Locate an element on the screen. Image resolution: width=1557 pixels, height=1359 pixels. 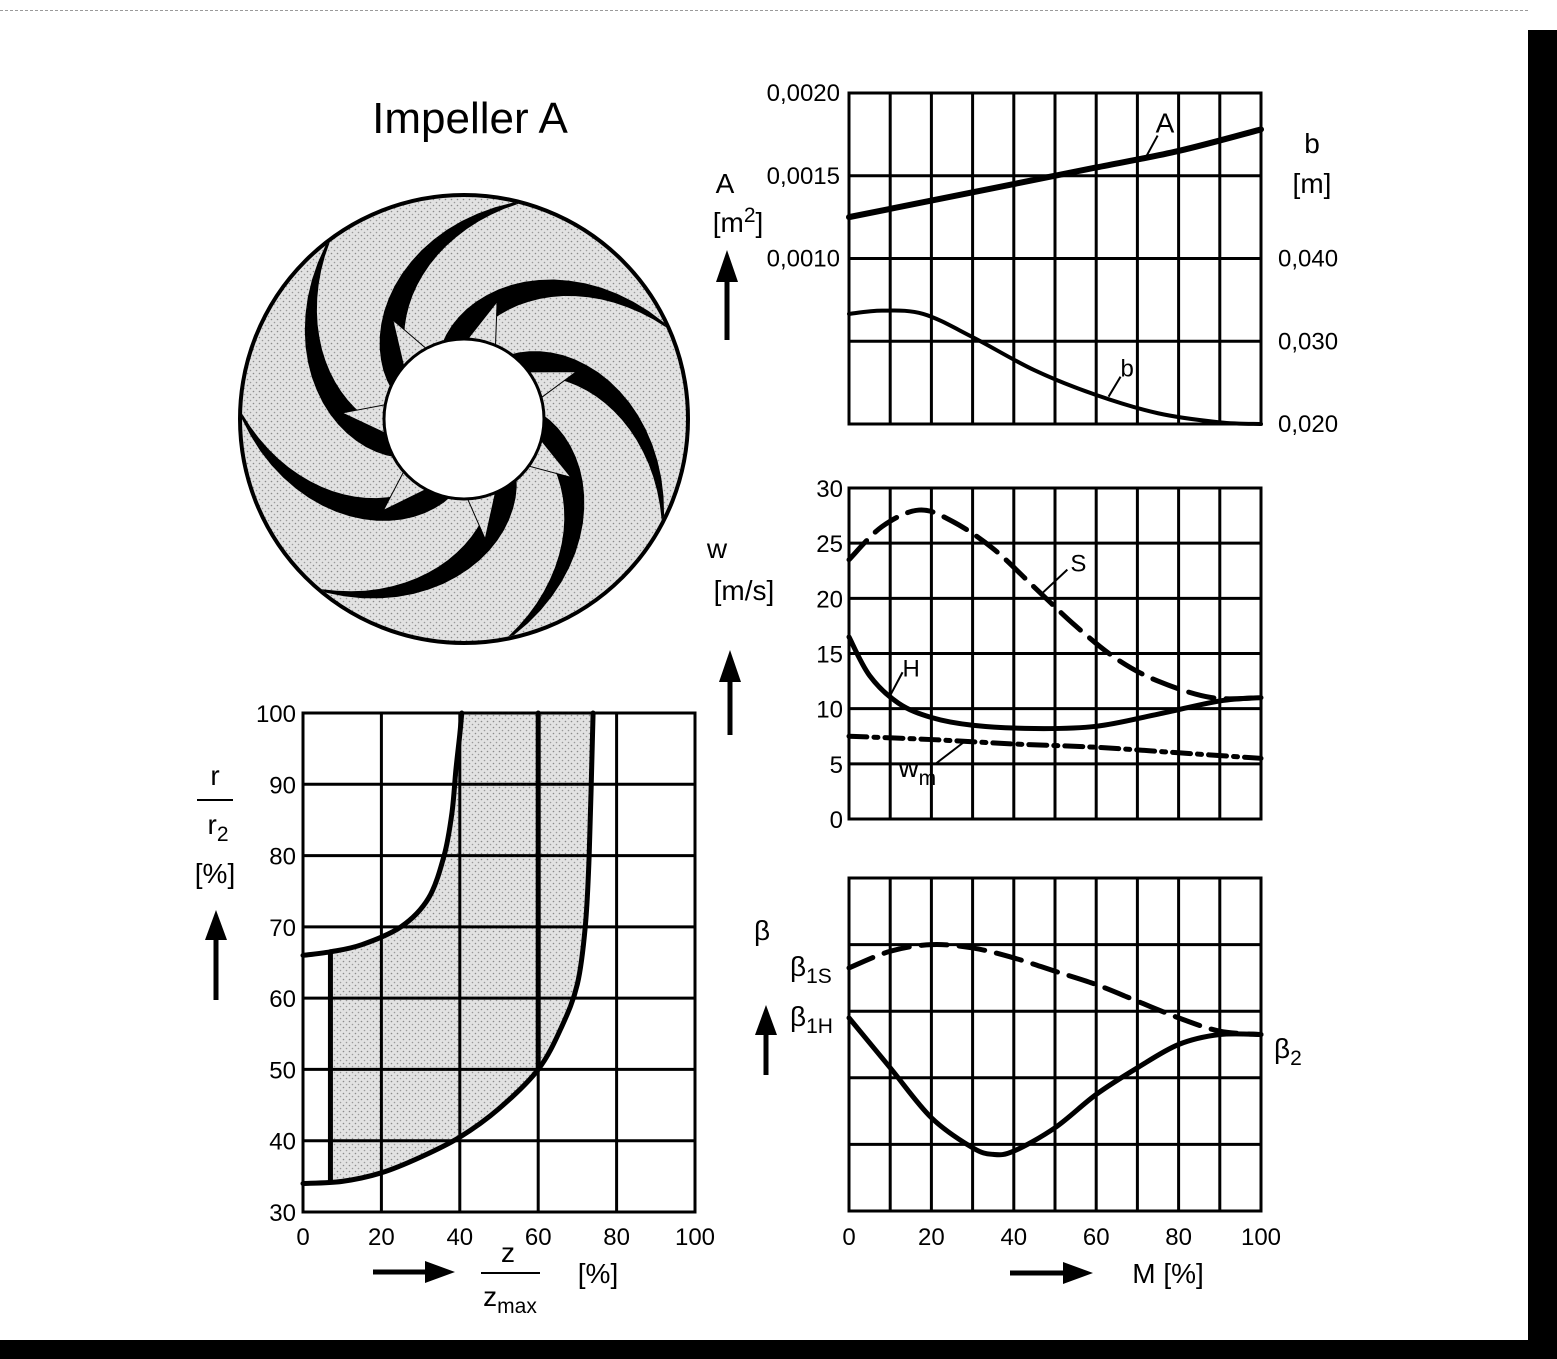
right-axis-label: b is located at coordinates (1312, 143).